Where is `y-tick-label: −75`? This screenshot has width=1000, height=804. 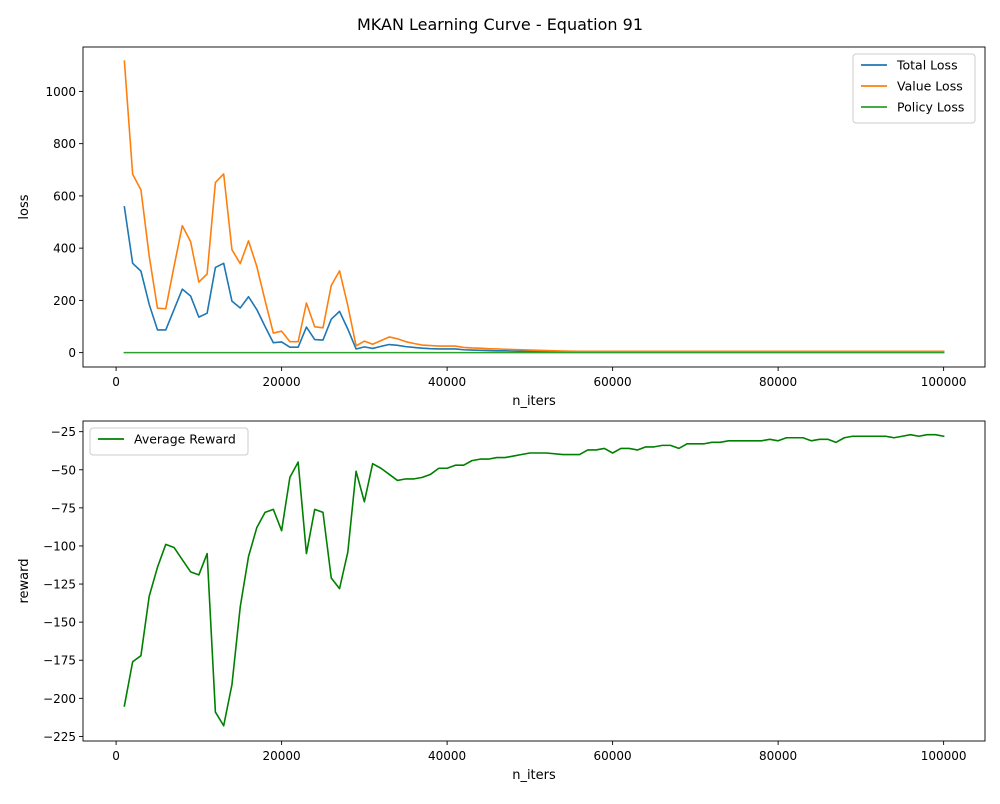 y-tick-label: −75 is located at coordinates (63, 508).